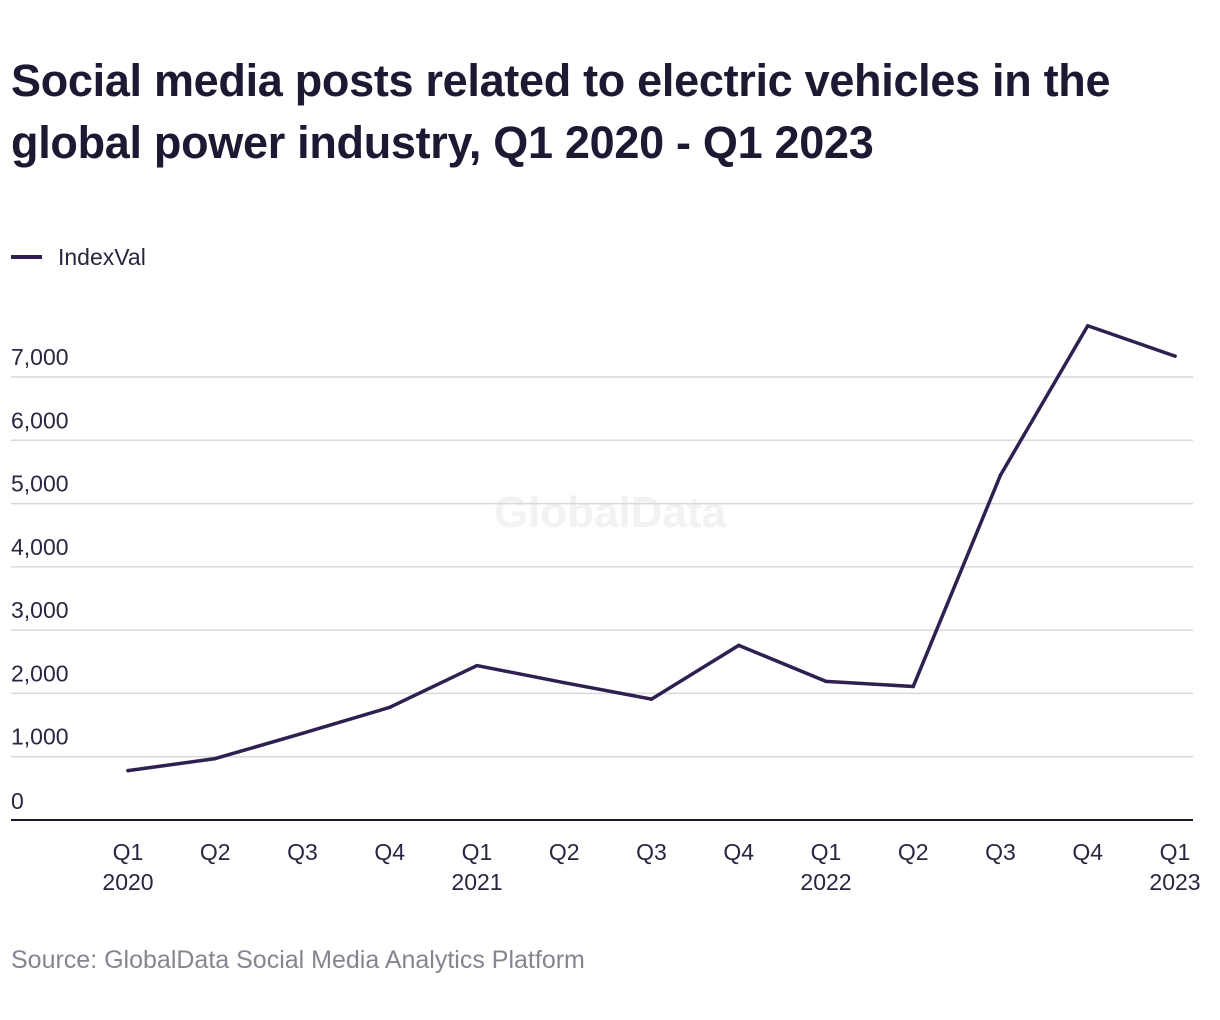  What do you see at coordinates (40, 357) in the screenshot?
I see `y-tick-label: 7,000` at bounding box center [40, 357].